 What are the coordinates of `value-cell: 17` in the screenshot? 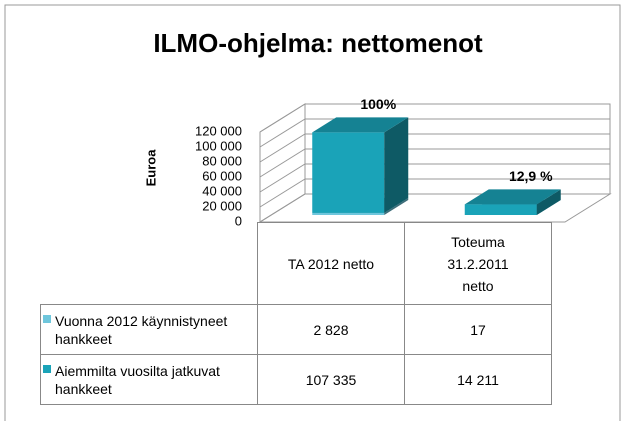 It's located at (478, 329).